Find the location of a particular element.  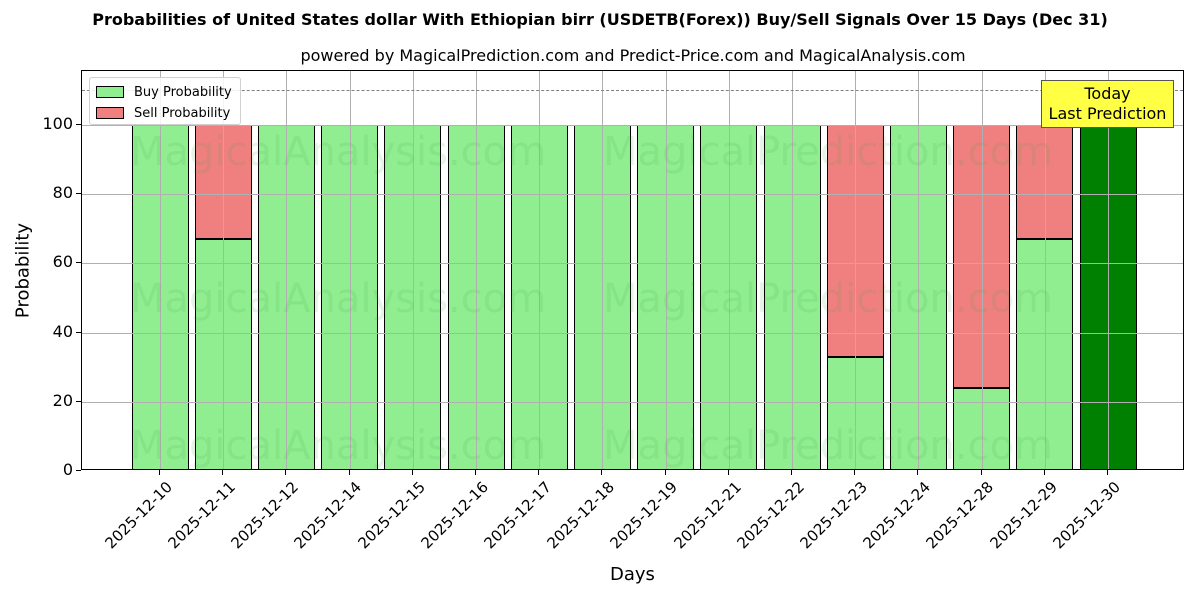

today-annotation: Today Last Prediction is located at coordinates (1107, 104).